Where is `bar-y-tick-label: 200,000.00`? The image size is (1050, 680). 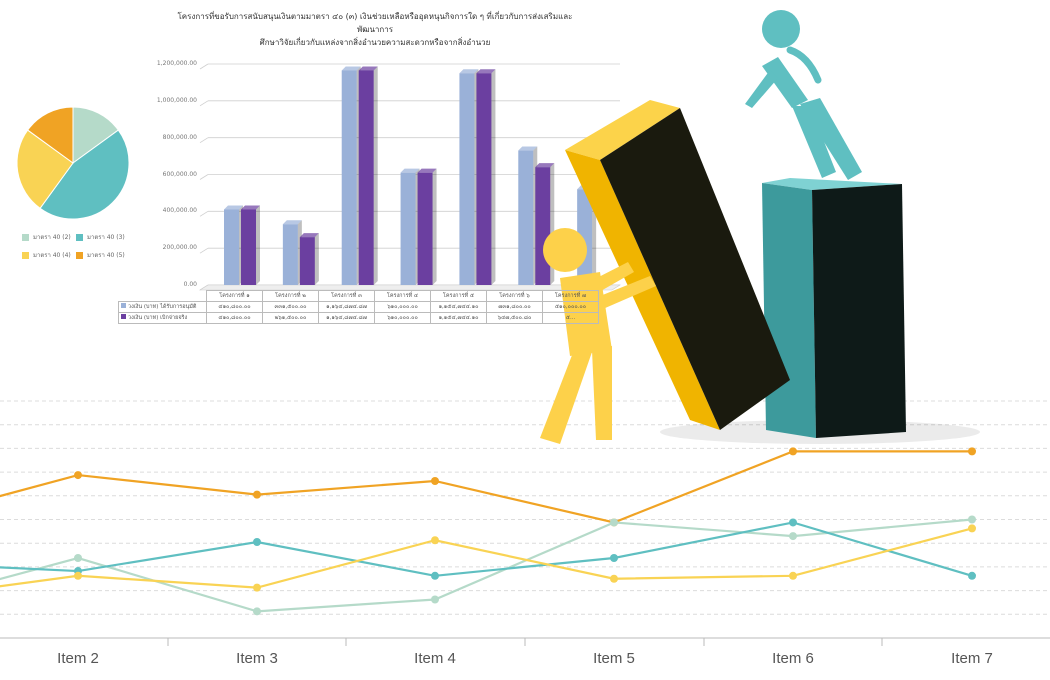
bar-y-tick-label: 200,000.00 is located at coordinates (179, 248).